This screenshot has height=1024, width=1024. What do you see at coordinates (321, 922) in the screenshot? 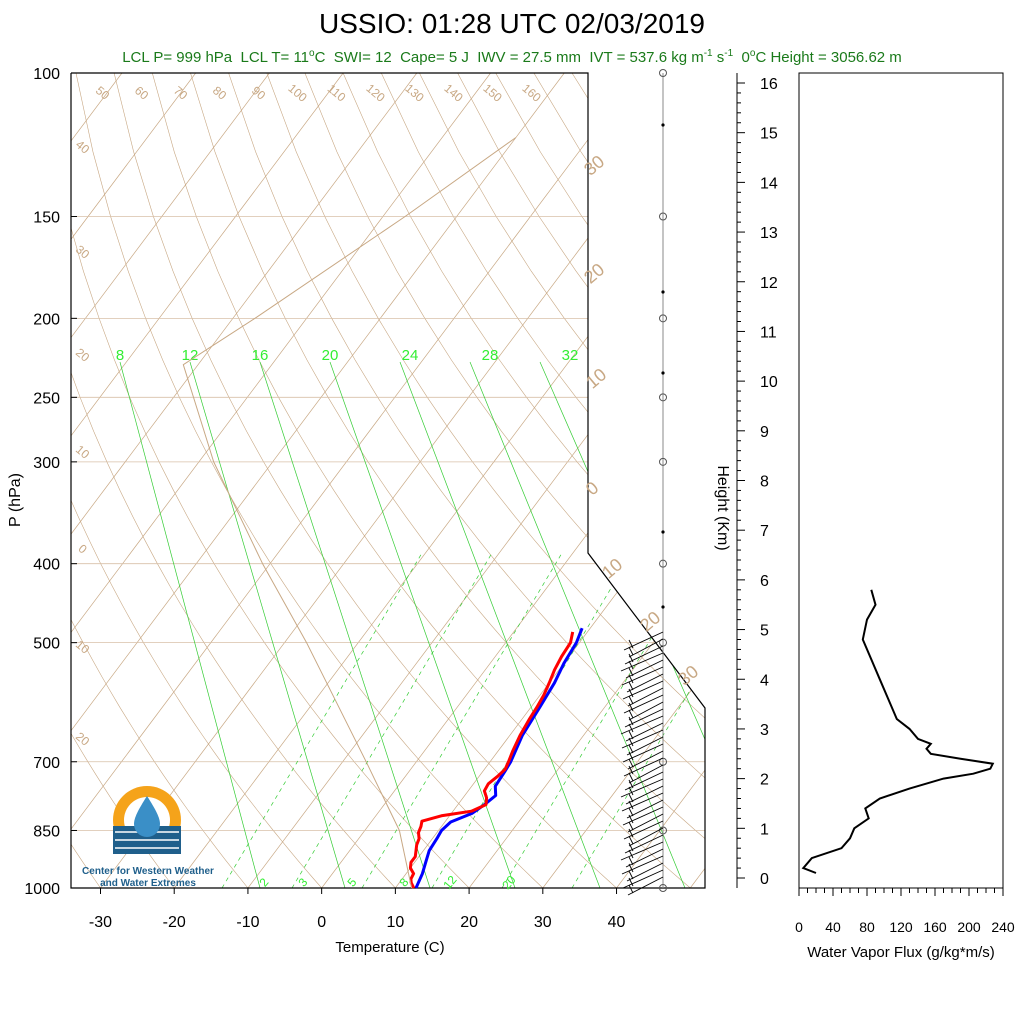
I see `temperature-tick-label: 0` at bounding box center [321, 922].